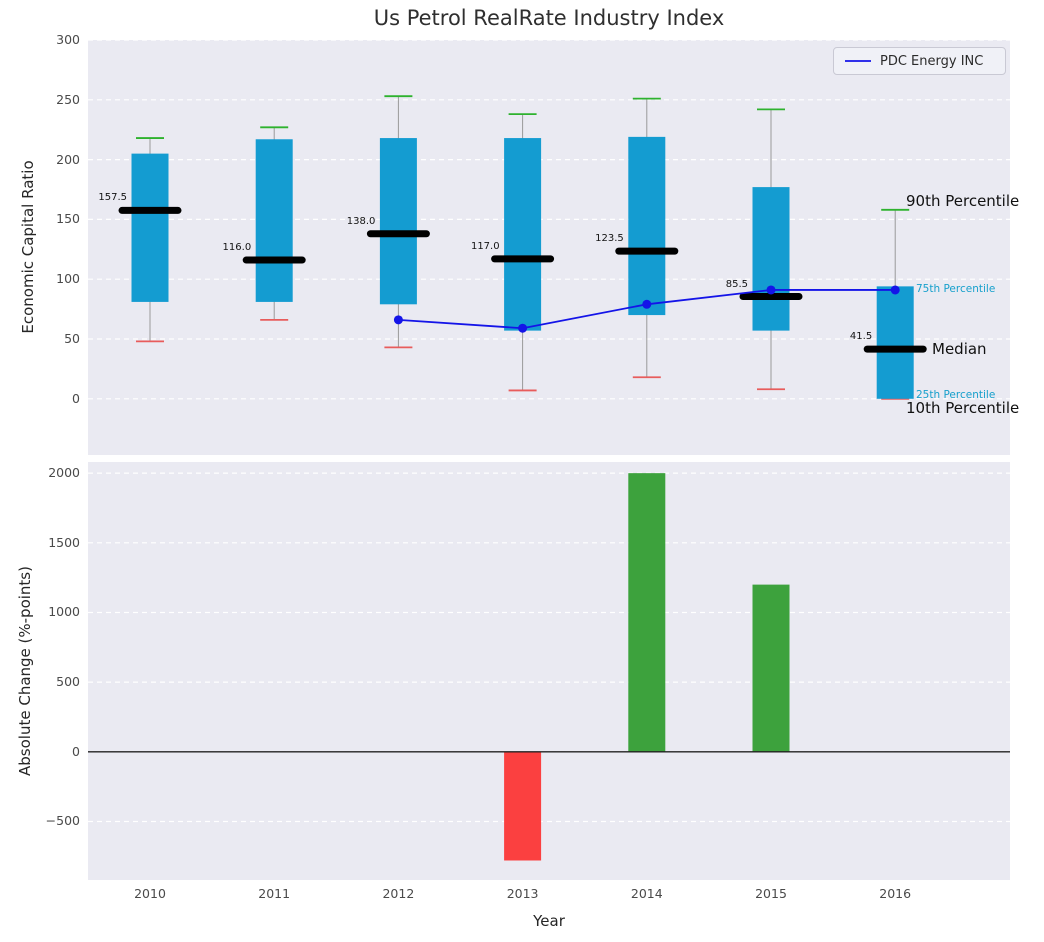 This screenshot has width=1044, height=942. Describe the element at coordinates (549, 18) in the screenshot. I see `chart-title: Us Petrol RealRate Industry Index` at that location.